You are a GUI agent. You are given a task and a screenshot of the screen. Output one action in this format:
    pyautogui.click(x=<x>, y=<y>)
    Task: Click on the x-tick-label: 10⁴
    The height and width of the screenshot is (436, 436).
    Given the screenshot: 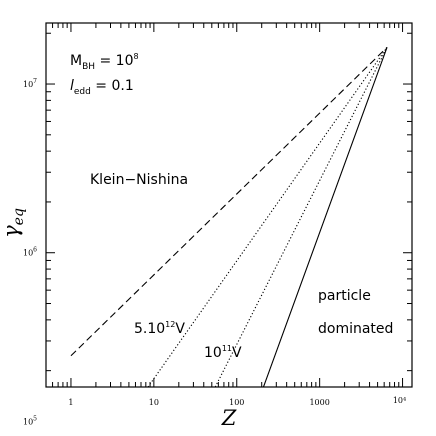 What is the action you would take?
    pyautogui.click(x=399, y=400)
    